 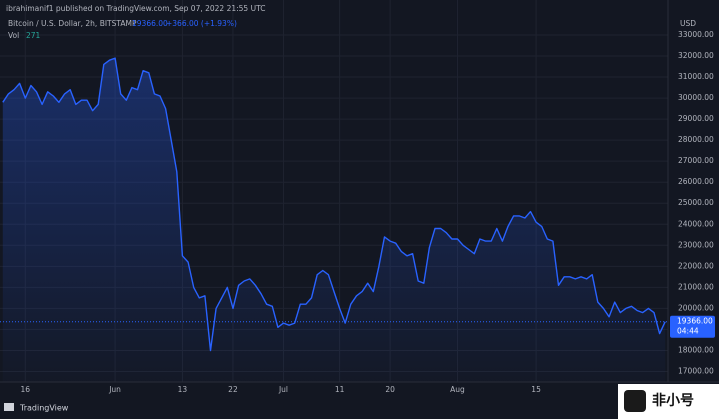 I want to click on x-tick-label: Aug, so click(x=457, y=389).